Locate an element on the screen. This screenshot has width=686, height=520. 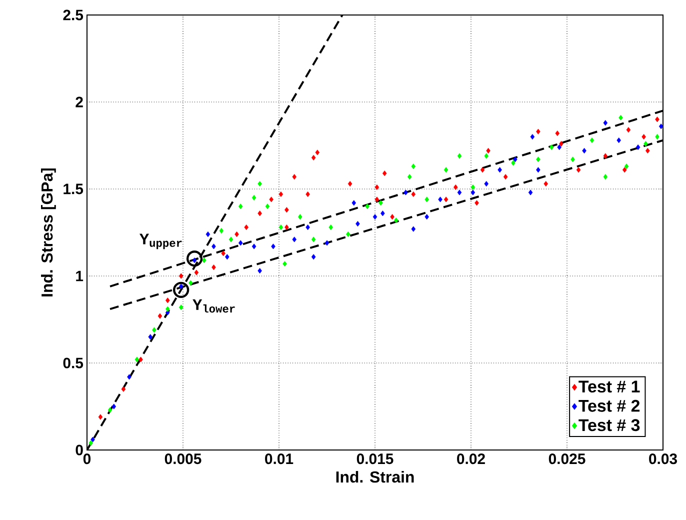
x-tick-label: 0.025 is located at coordinates (567, 459).